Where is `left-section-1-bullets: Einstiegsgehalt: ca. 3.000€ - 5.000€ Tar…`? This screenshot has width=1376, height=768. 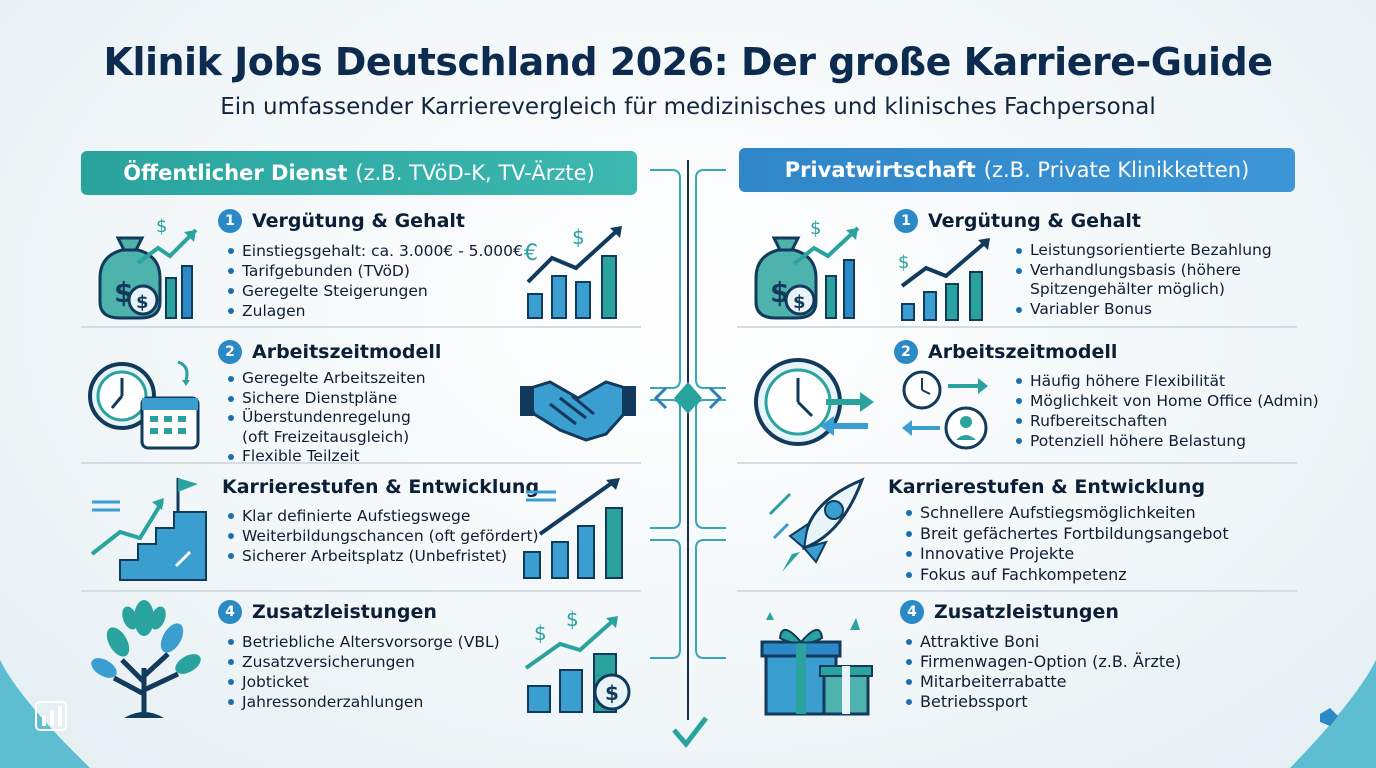 left-section-1-bullets: Einstiegsgehalt: ca. 3.000€ - 5.000€ Tar… is located at coordinates (374, 281).